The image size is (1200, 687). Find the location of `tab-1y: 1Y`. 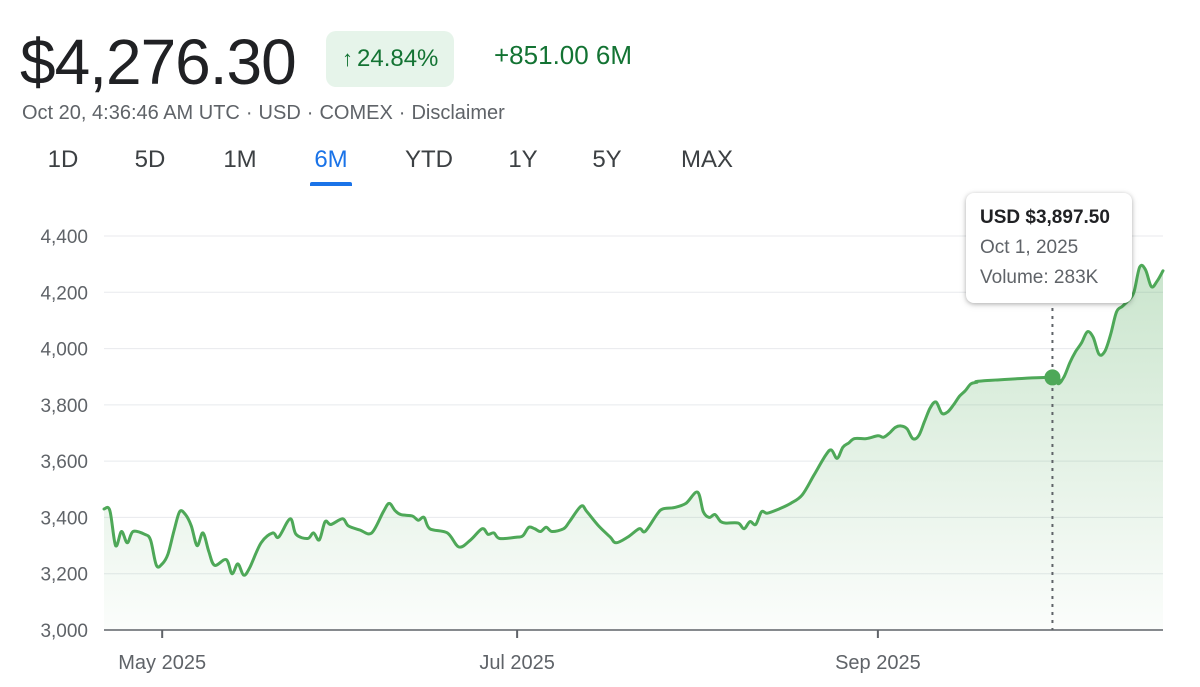

tab-1y: 1Y is located at coordinates (523, 159).